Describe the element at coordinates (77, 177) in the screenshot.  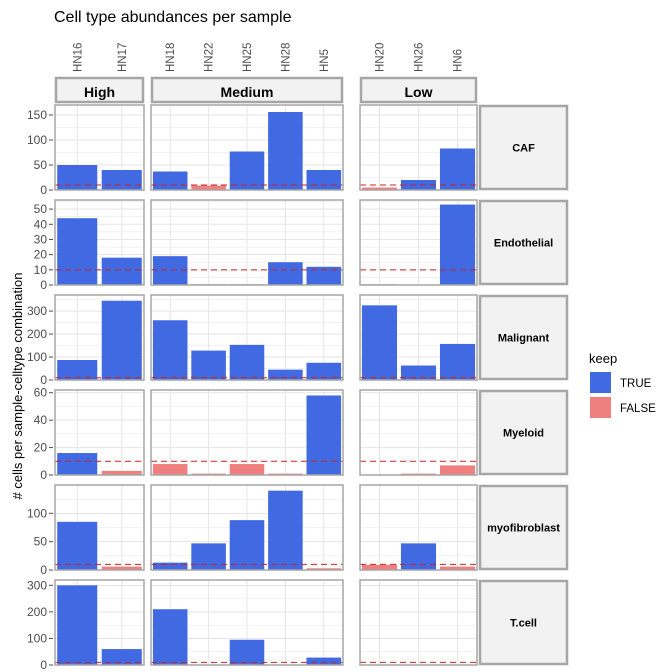
I see `bar-CAF-HN16` at that location.